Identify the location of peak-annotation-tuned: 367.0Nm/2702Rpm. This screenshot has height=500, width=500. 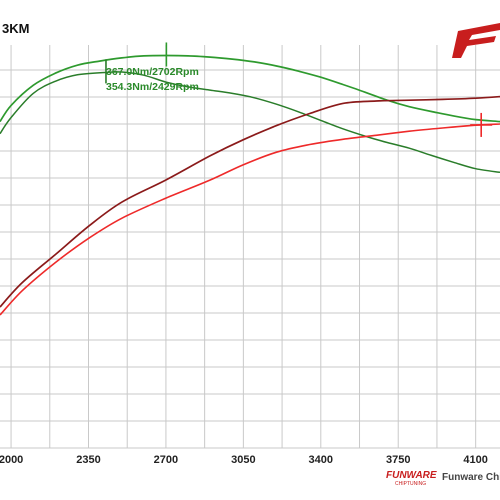
(152, 72).